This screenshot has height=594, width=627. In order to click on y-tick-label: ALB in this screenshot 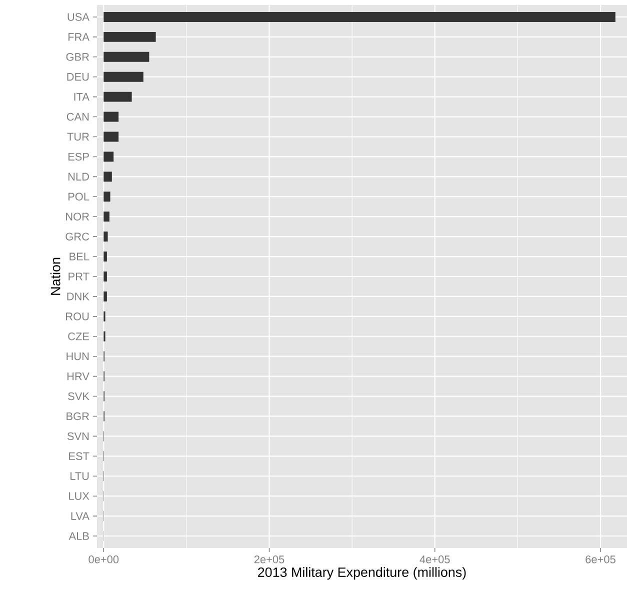, I will do `click(78, 536)`.